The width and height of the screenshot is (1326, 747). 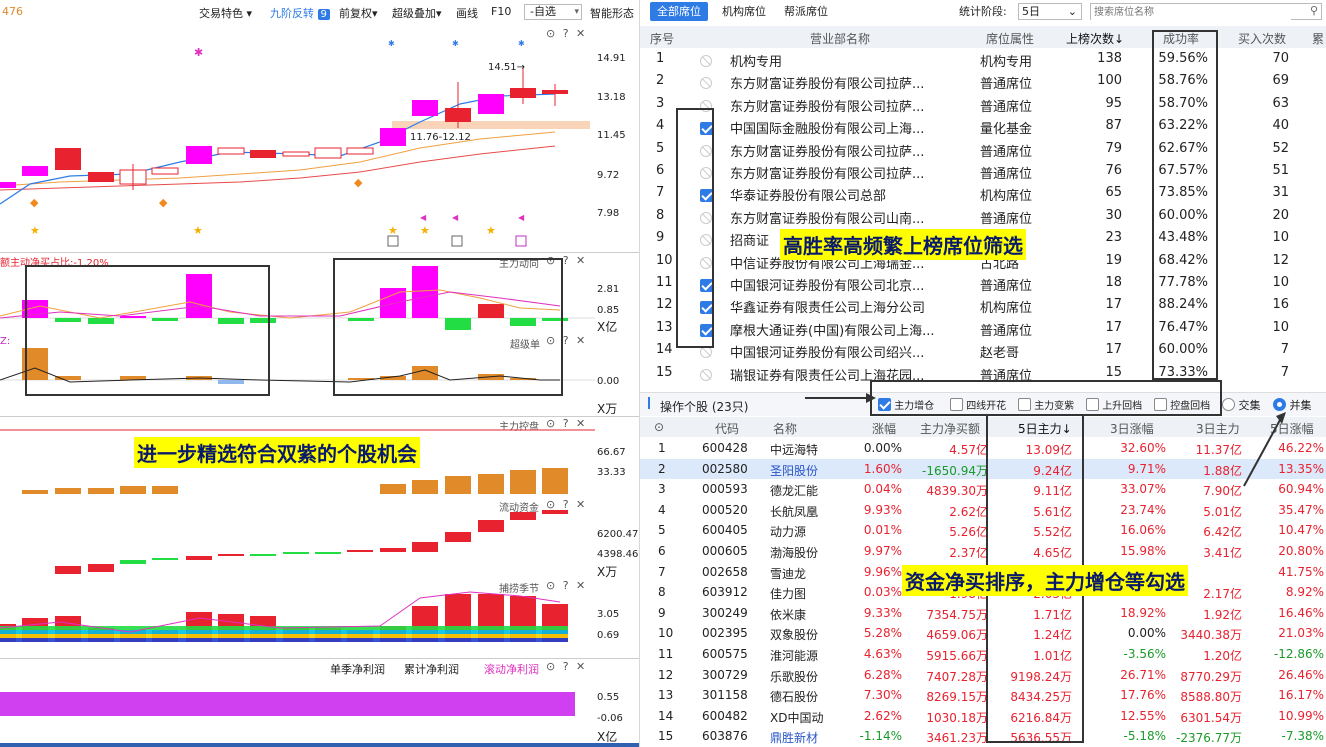 What do you see at coordinates (1182, 404) in the screenshot?
I see `filter-option: 控盘回档` at bounding box center [1182, 404].